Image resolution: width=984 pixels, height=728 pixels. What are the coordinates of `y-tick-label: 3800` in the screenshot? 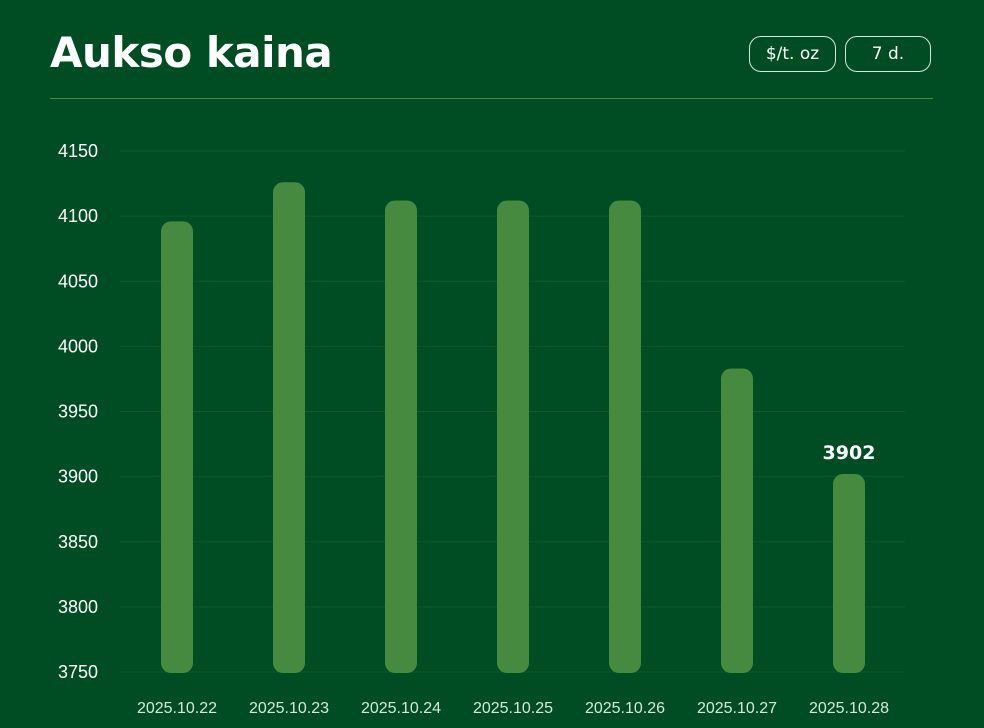 It's located at (78, 607).